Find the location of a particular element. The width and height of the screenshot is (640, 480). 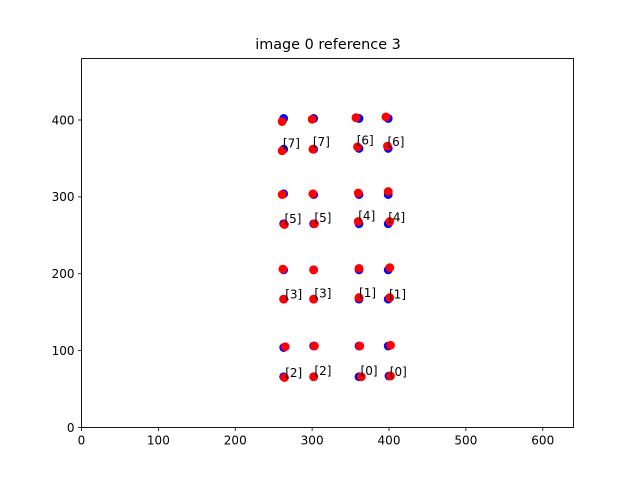

point-annotation-4: [2] is located at coordinates (293, 373).